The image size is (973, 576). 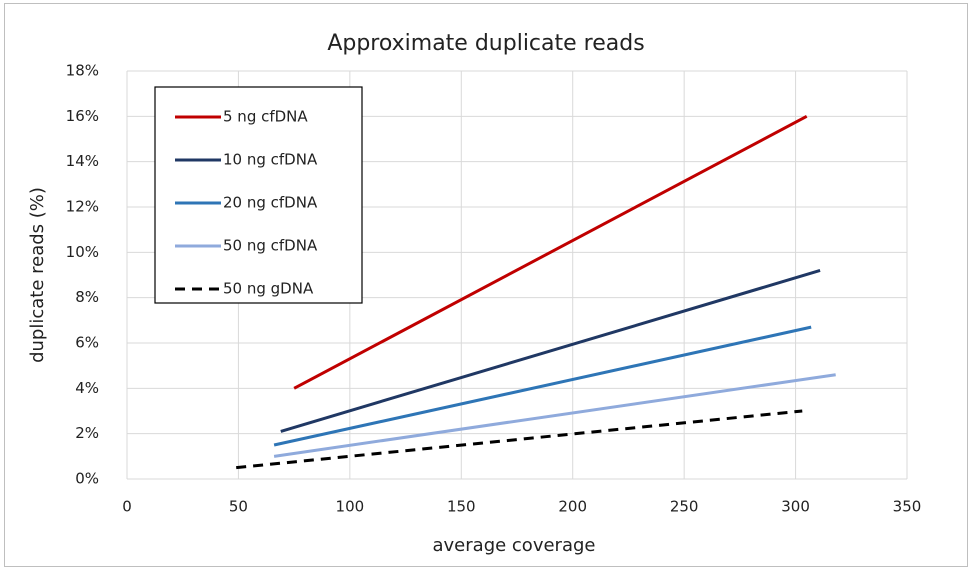 I want to click on y-tick-label: 16%, so click(x=82, y=116).